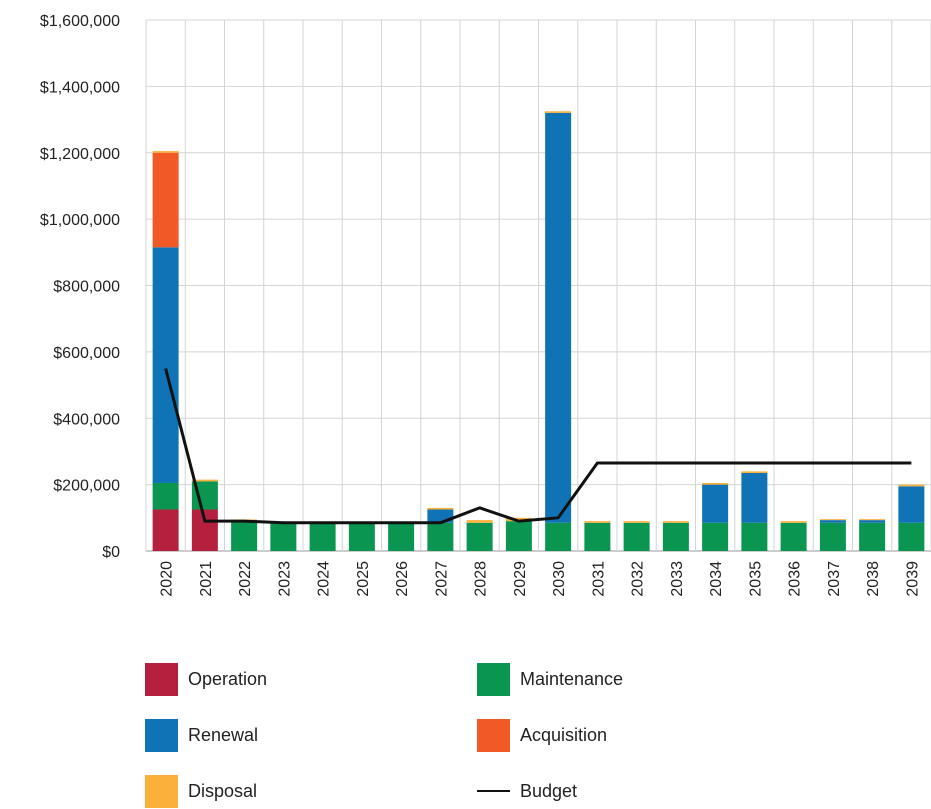 The width and height of the screenshot is (931, 809). I want to click on bar-maintenance-2028, so click(479, 536).